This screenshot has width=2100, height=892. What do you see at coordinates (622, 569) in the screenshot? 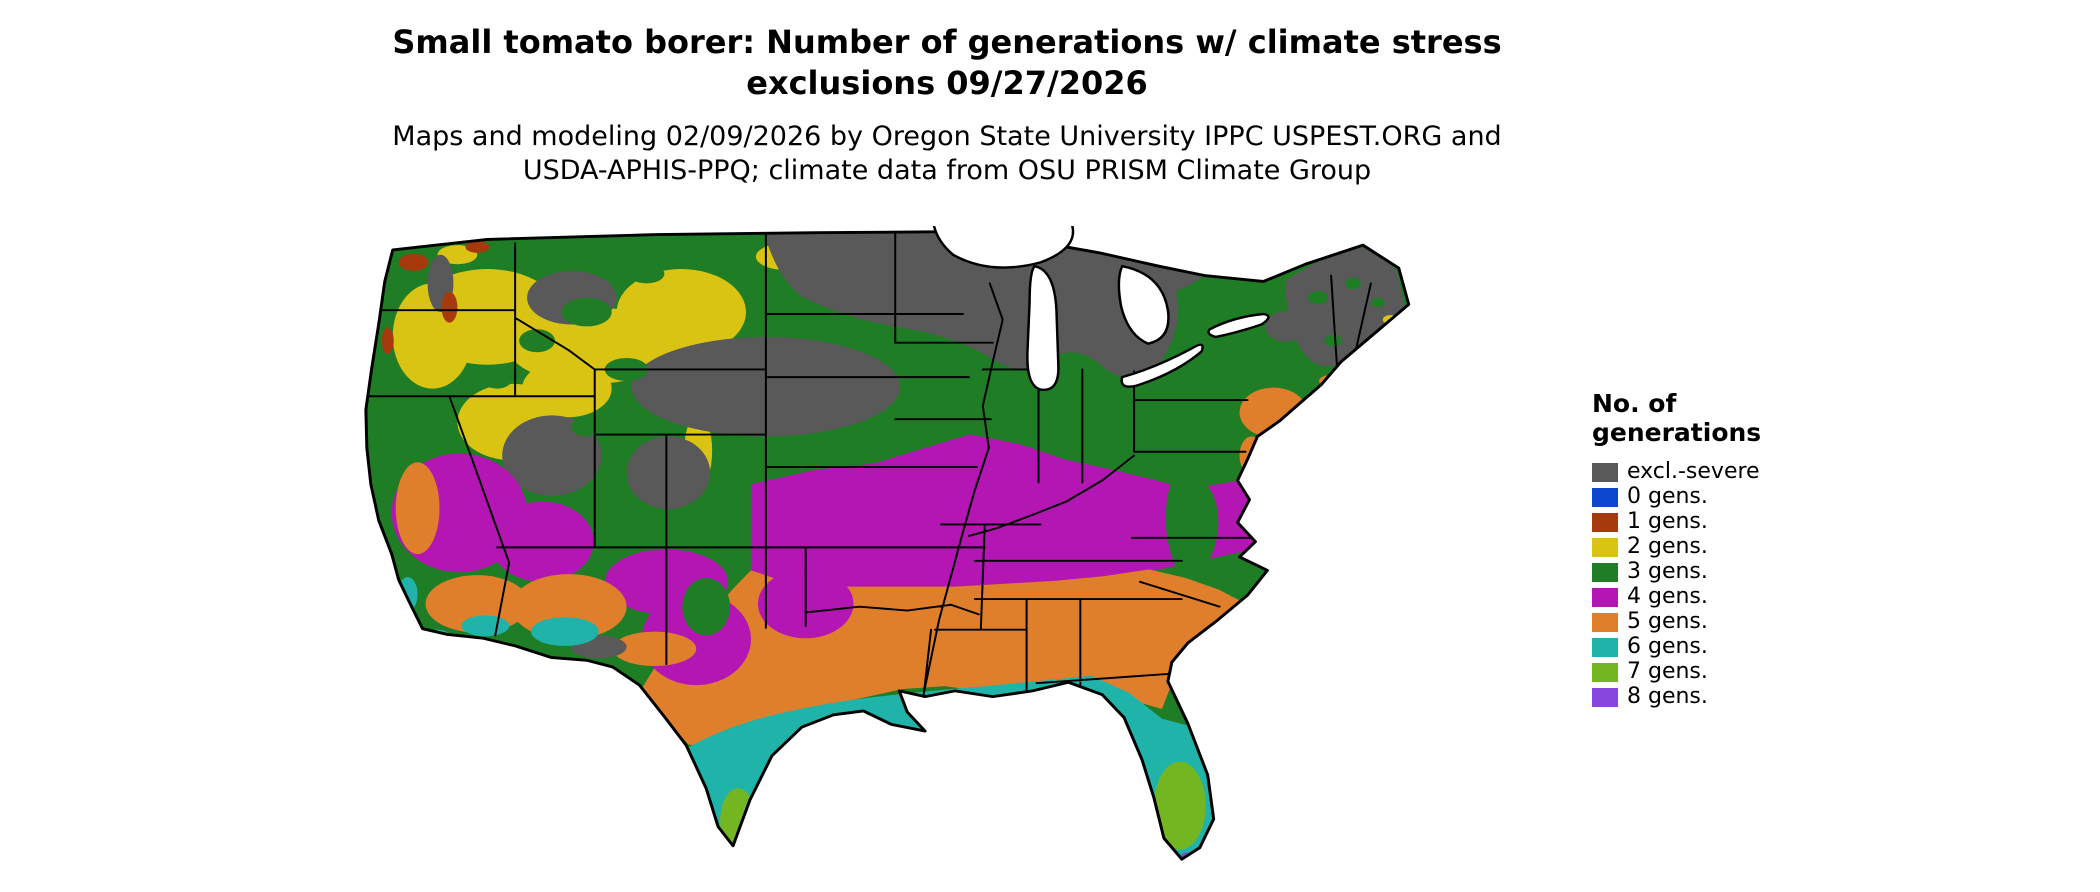
I see `map-region-4gens-west-group` at bounding box center [622, 569].